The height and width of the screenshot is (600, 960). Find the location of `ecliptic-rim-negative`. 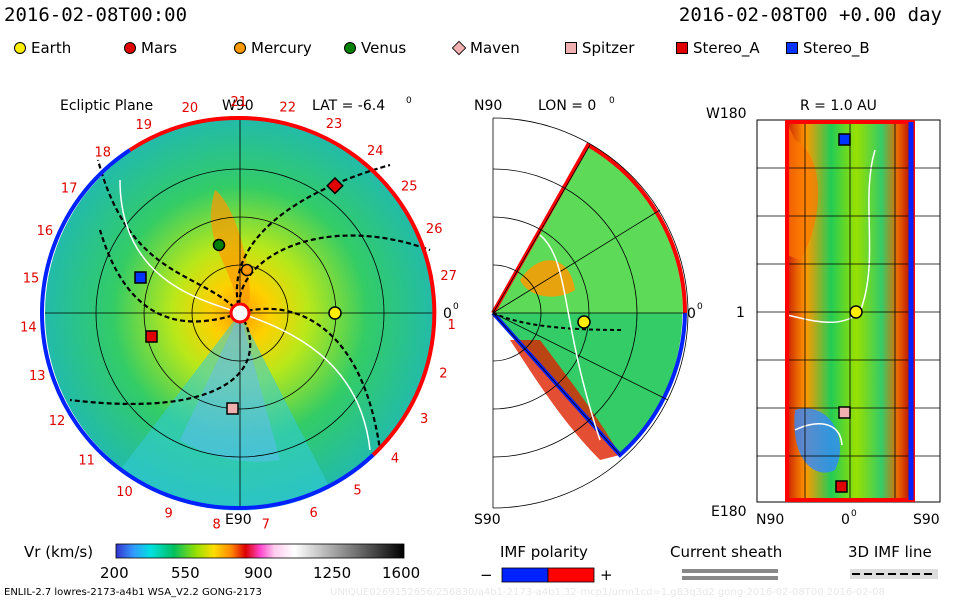

ecliptic-rim-negative is located at coordinates (307, 481).